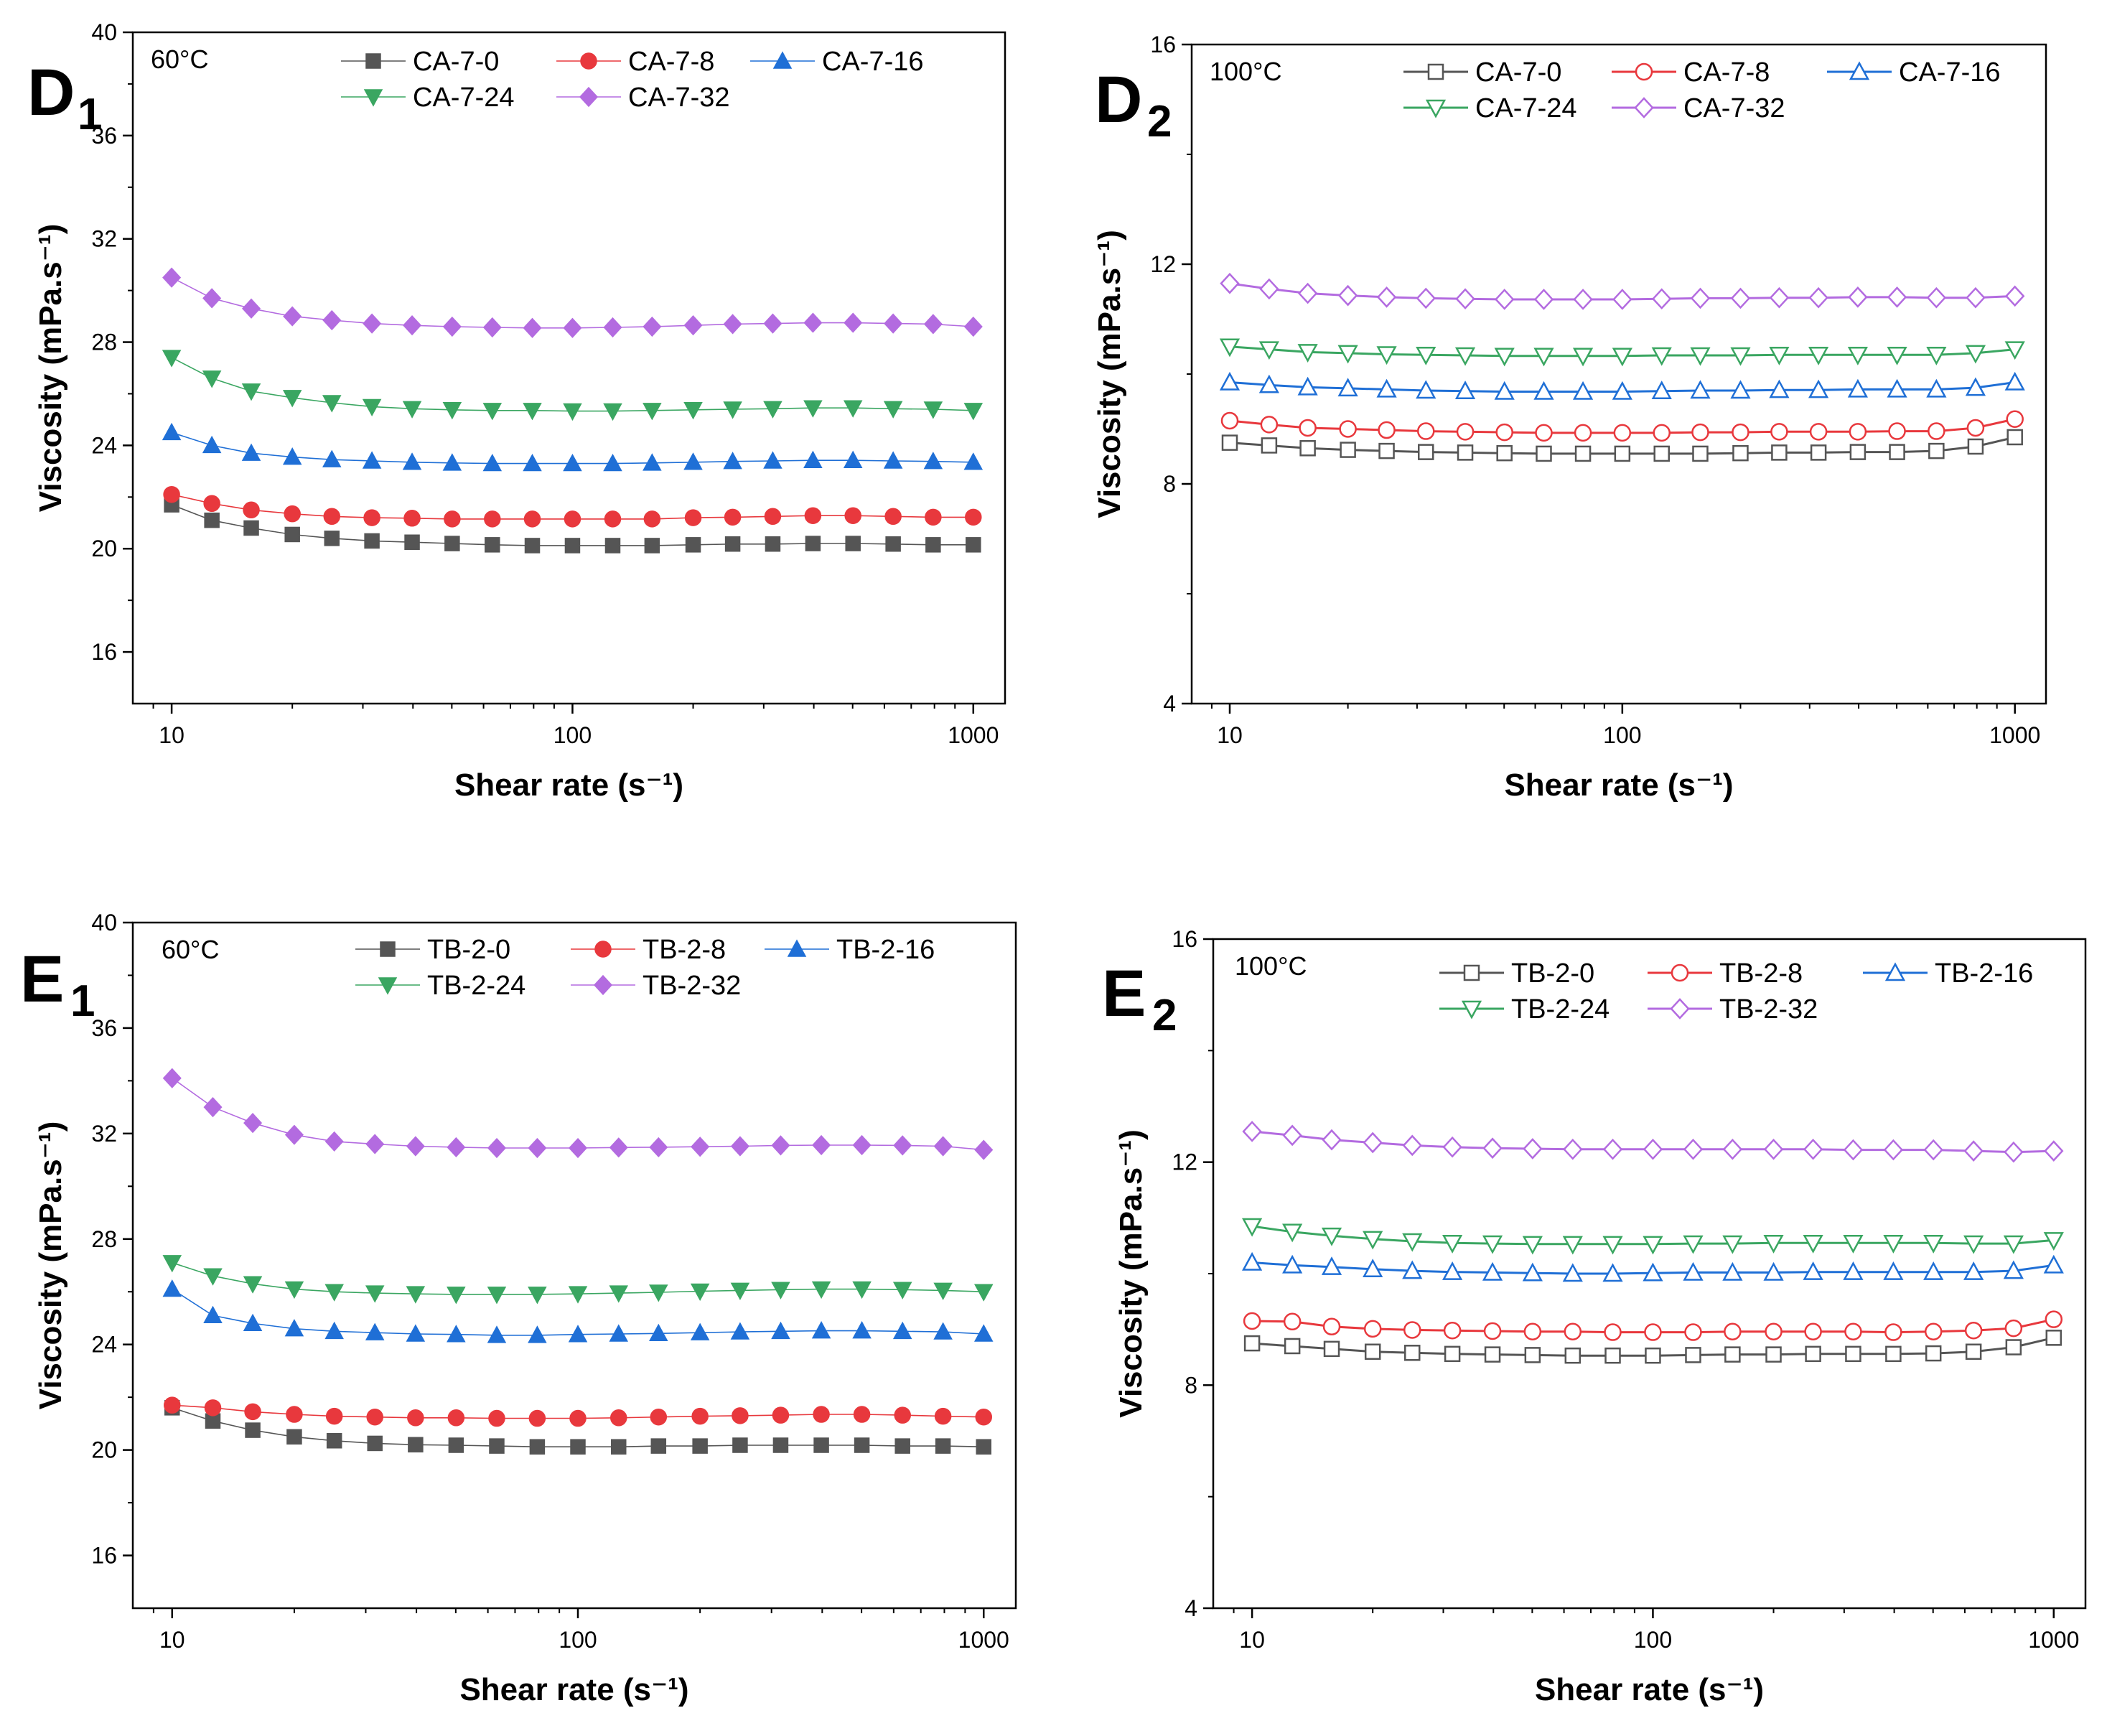 This screenshot has height=1736, width=2107. I want to click on temperature-label: 100°C, so click(1271, 966).